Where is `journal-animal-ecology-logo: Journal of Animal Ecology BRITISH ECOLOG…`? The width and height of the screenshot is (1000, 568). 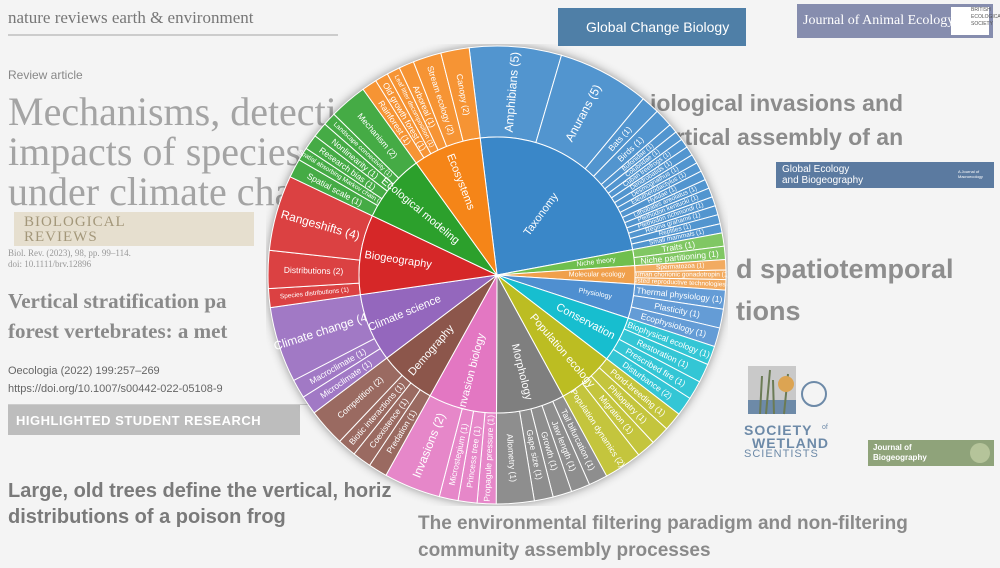 journal-animal-ecology-logo: Journal of Animal Ecology BRITISH ECOLOG… is located at coordinates (898, 21).